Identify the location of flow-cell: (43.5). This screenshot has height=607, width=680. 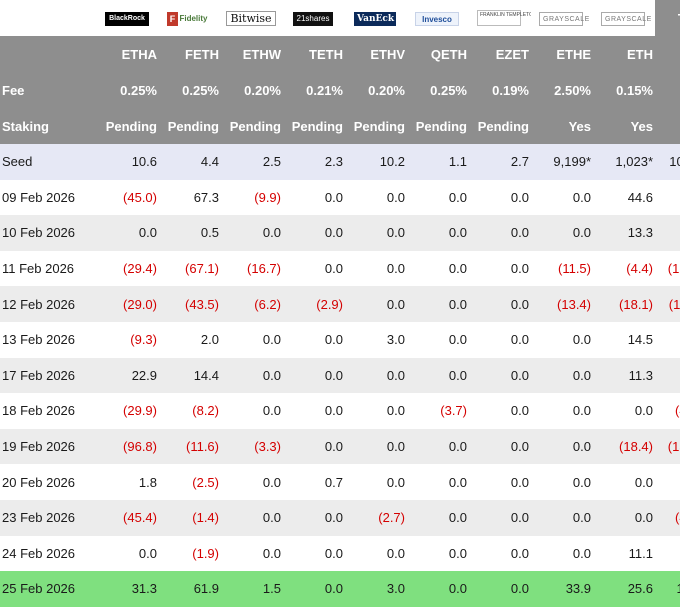
(190, 304).